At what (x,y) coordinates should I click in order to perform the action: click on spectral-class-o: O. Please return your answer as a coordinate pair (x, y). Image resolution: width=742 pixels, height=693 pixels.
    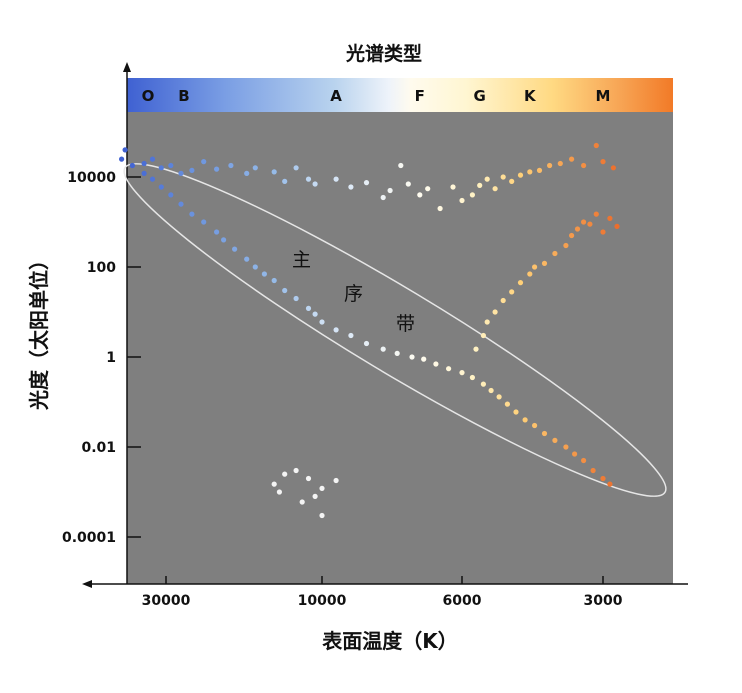
    Looking at the image, I should click on (148, 96).